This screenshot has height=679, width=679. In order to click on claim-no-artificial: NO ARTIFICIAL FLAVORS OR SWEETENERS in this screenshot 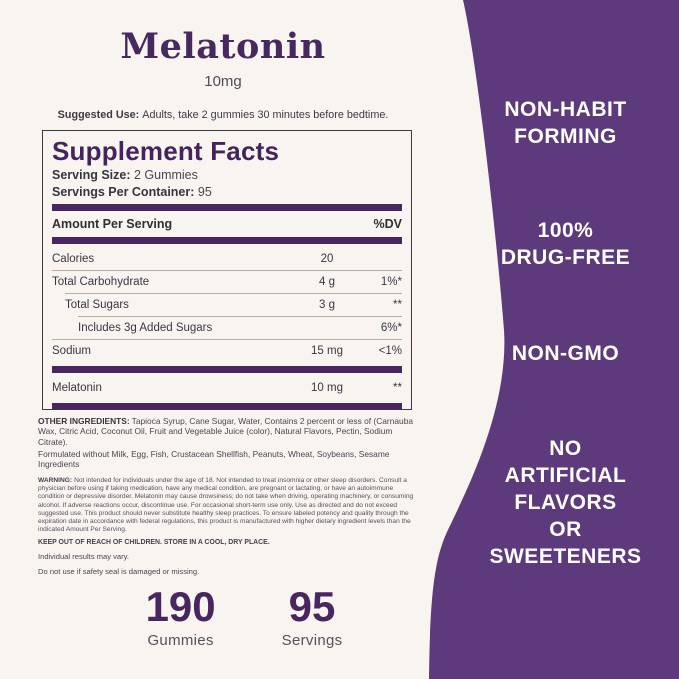, I will do `click(565, 503)`.